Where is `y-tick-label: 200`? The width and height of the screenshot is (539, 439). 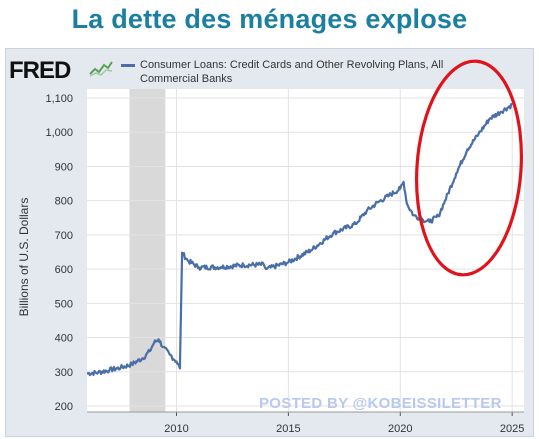 y-tick-label: 200 is located at coordinates (64, 407).